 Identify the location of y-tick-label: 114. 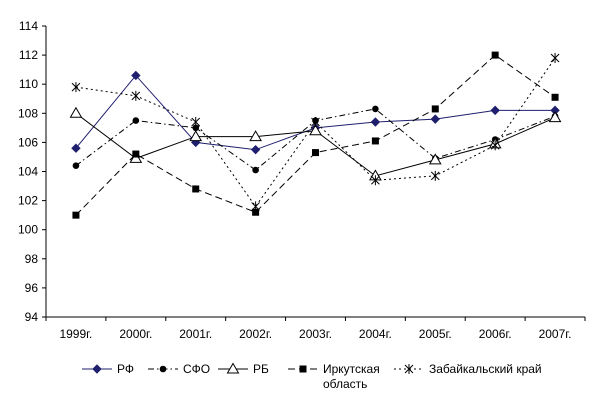
(28, 26).